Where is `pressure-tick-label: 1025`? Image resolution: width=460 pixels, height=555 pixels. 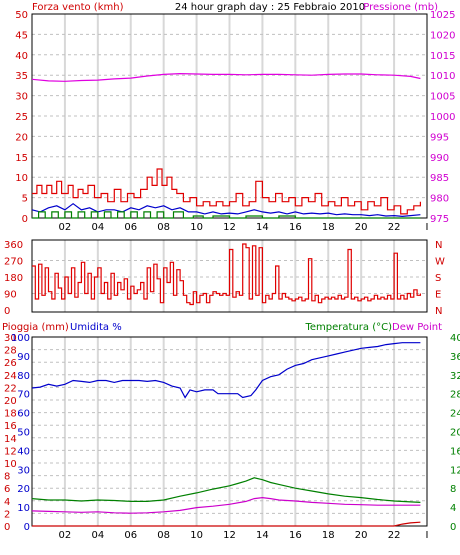 pressure-tick-label: 1025 is located at coordinates (442, 15).